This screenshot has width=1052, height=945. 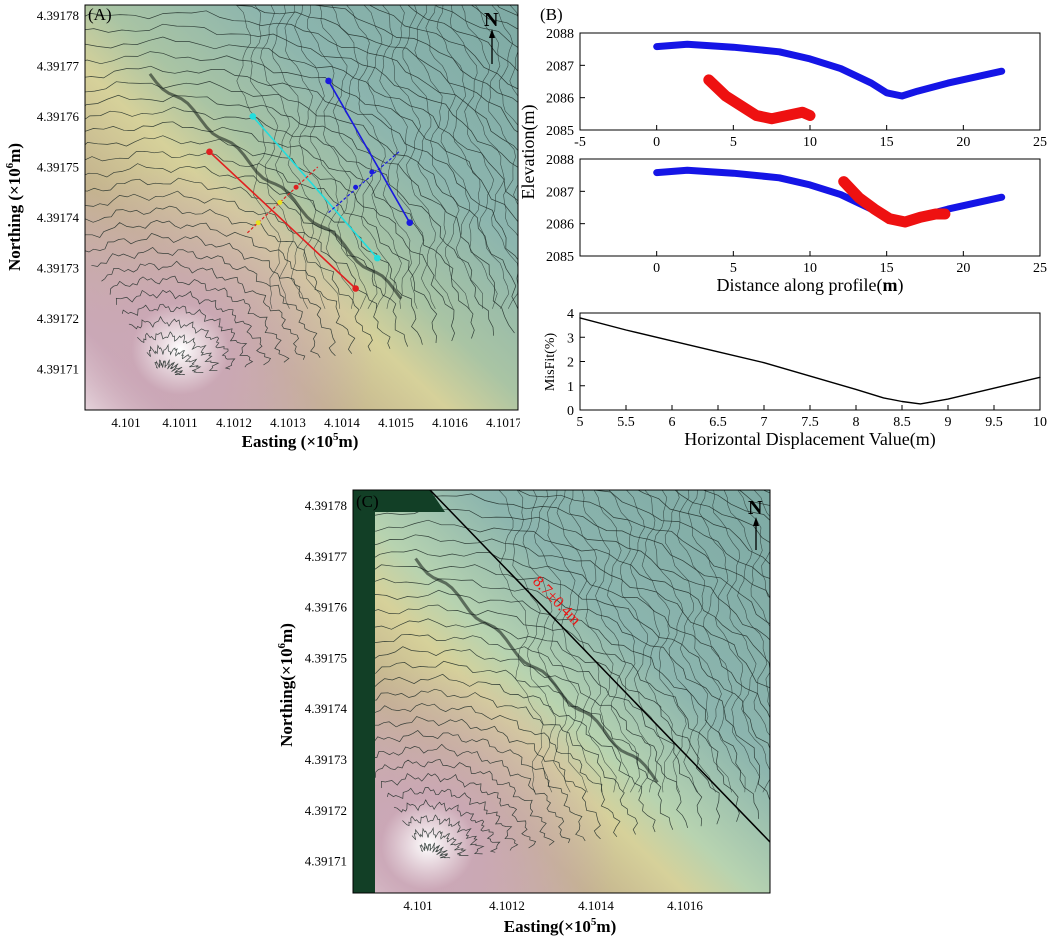 I want to click on misfit-axis-label: MisFit(%), so click(x=550, y=361).